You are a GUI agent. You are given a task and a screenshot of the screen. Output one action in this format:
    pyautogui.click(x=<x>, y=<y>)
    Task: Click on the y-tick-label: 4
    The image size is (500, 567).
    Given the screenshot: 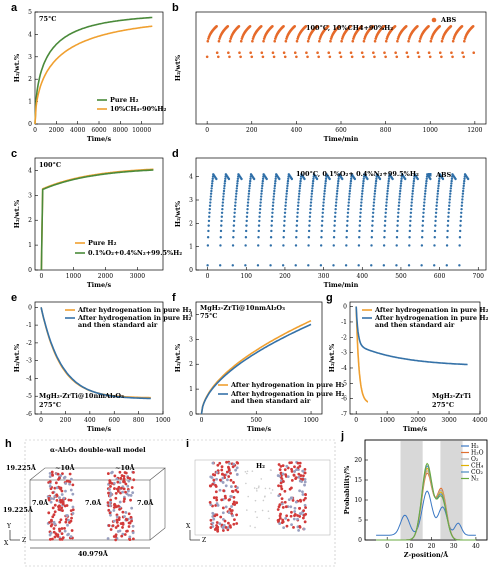 What is the action you would take?
    pyautogui.click(x=30, y=170)
    